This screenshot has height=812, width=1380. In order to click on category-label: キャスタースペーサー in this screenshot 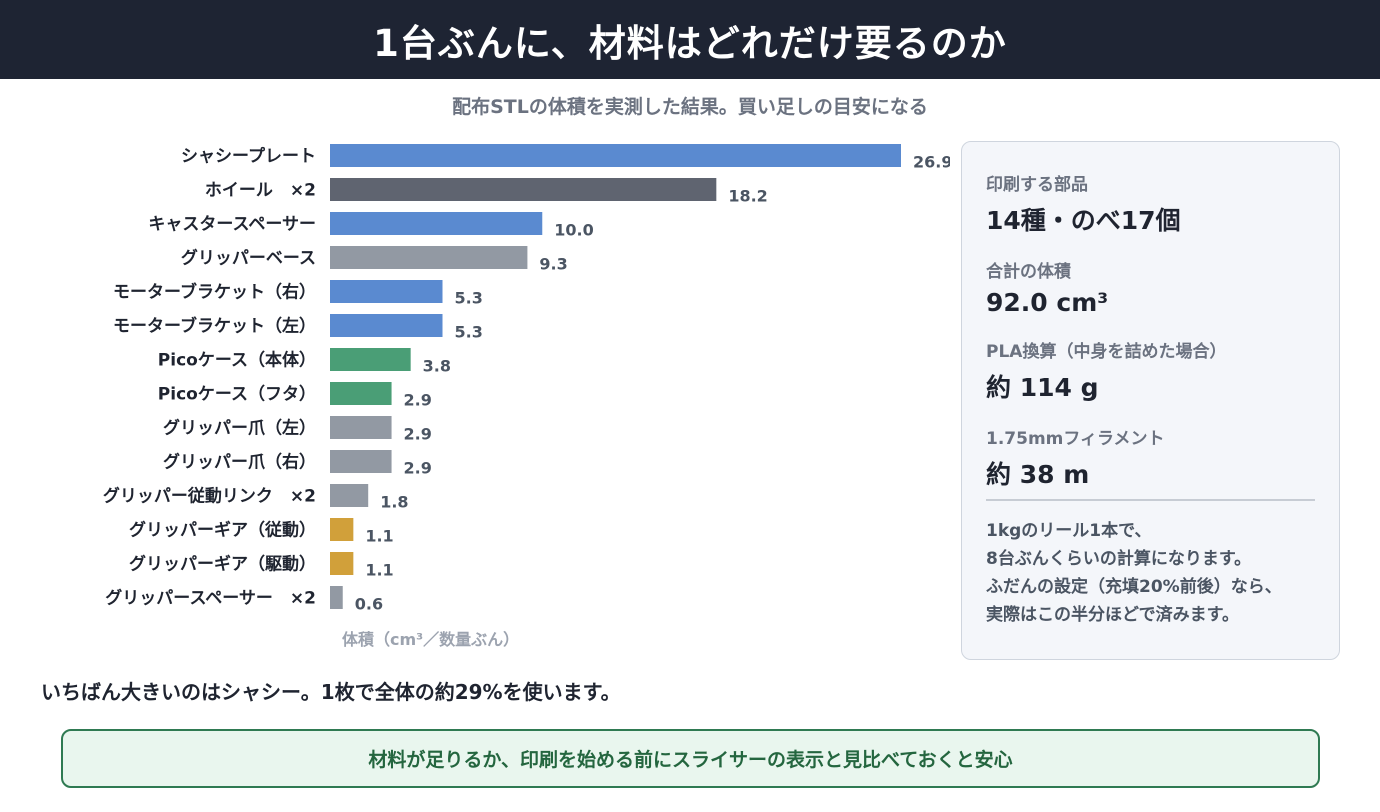, I will do `click(232, 225)`.